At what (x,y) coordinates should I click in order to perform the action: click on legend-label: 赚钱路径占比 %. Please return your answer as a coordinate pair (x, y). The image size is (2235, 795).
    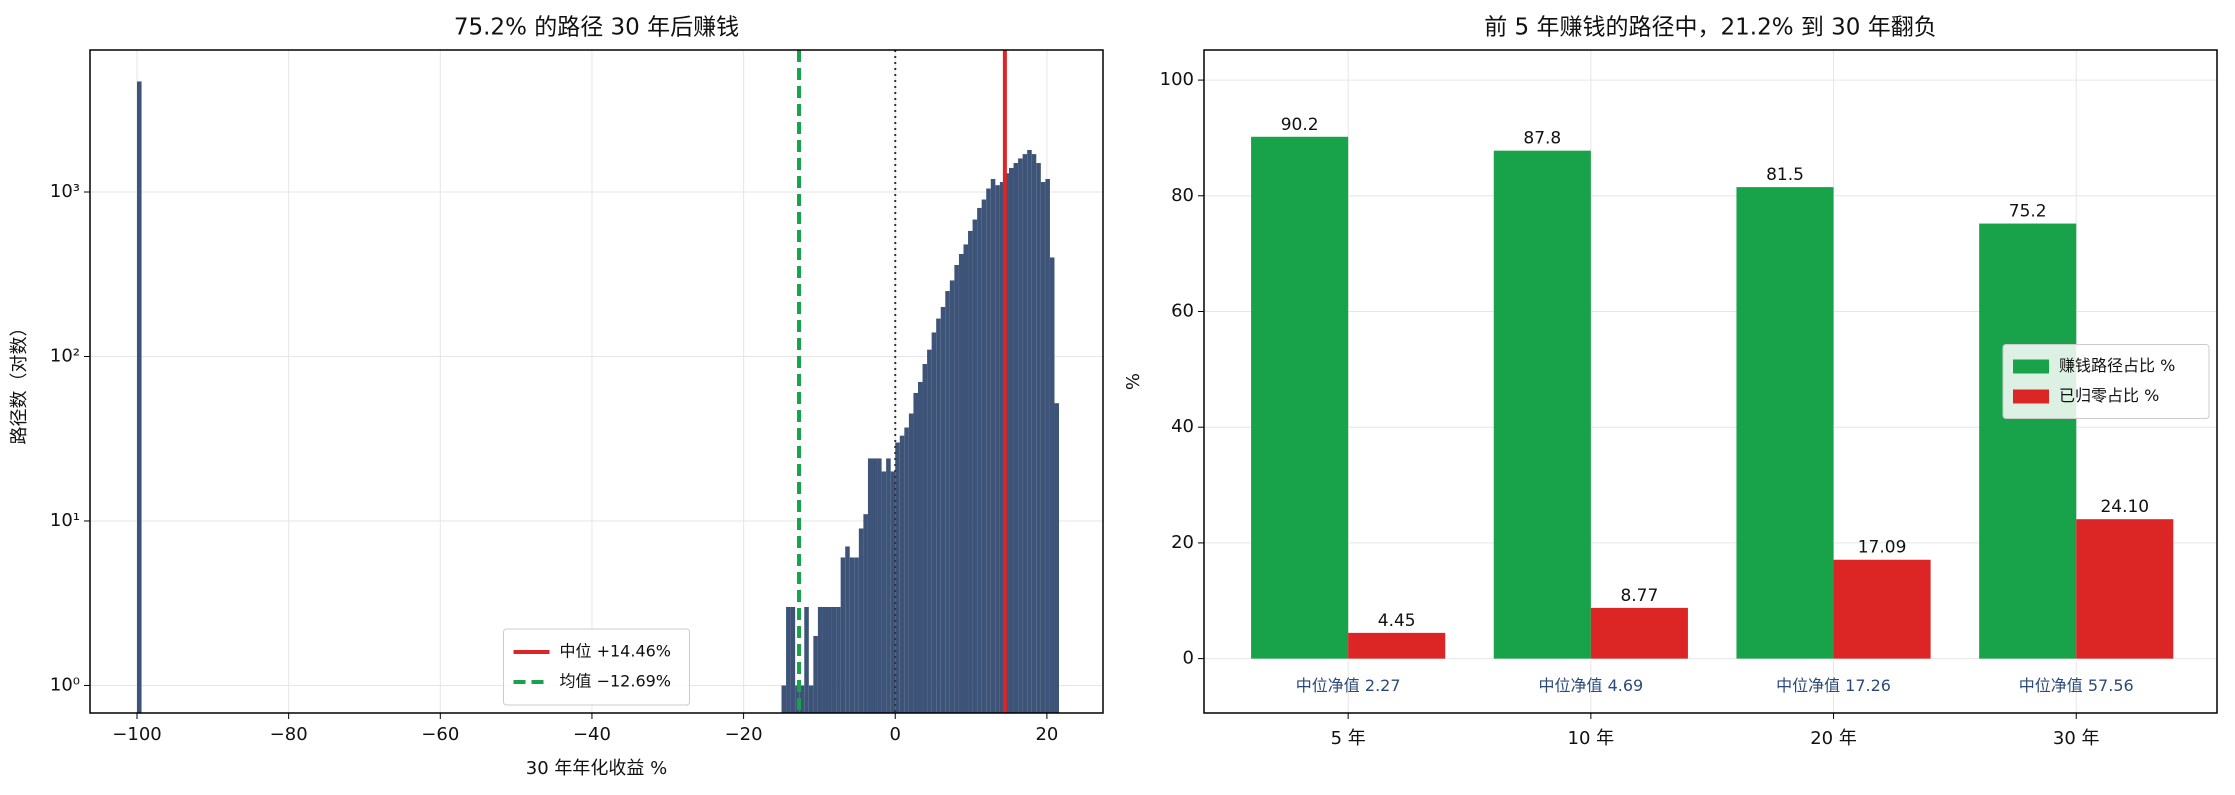
    Looking at the image, I should click on (2117, 365).